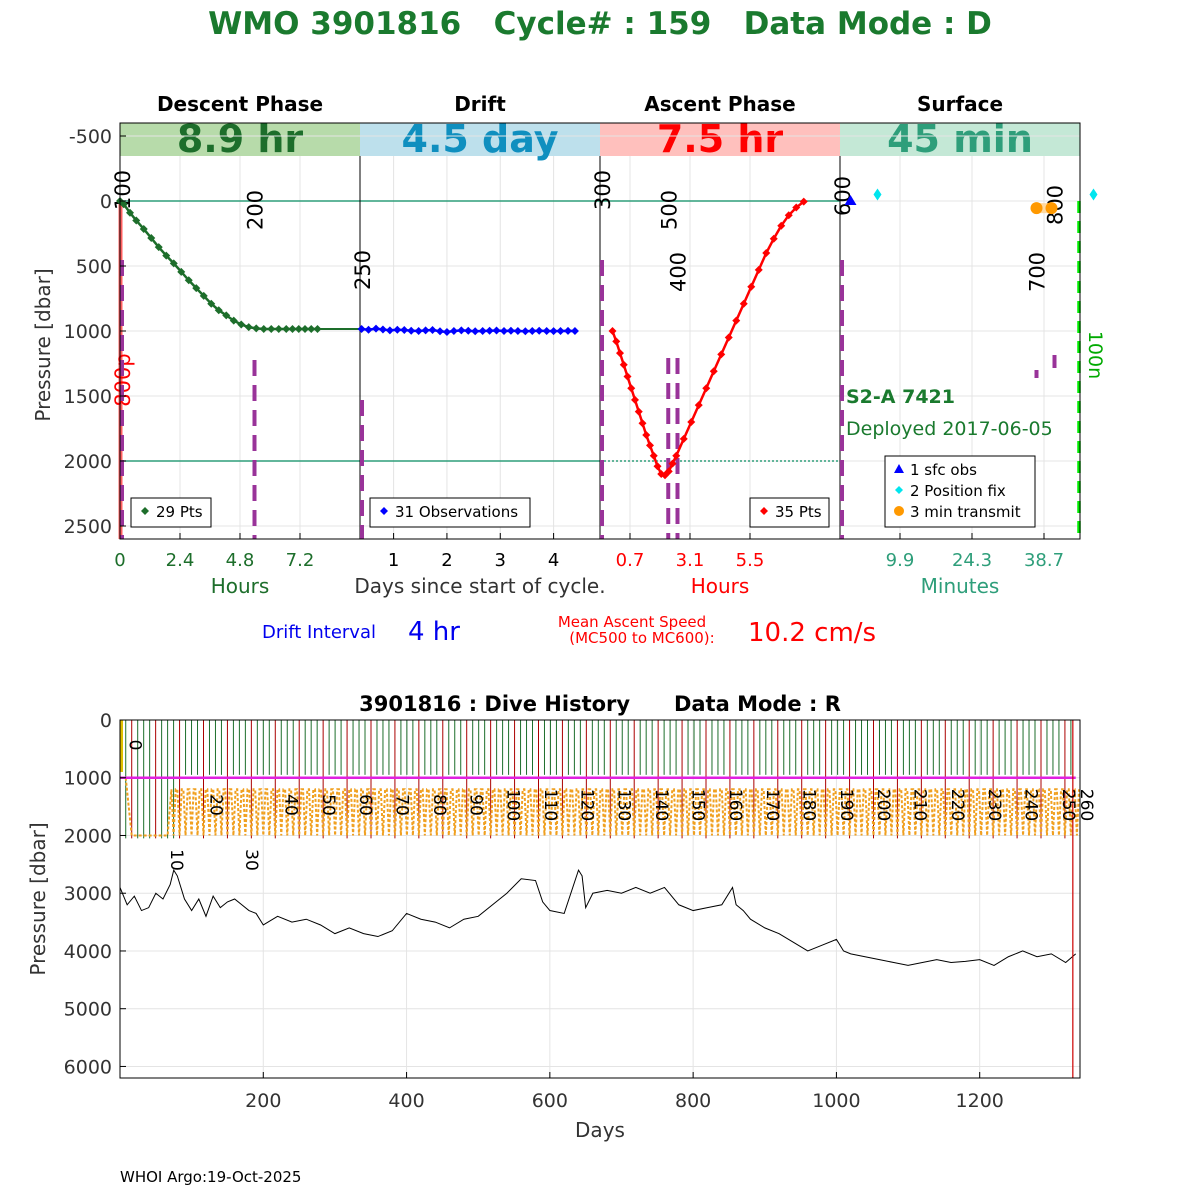 This screenshot has width=1200, height=1200. I want to click on ascent-speed-value: 10.2 cm/s, so click(812, 633).